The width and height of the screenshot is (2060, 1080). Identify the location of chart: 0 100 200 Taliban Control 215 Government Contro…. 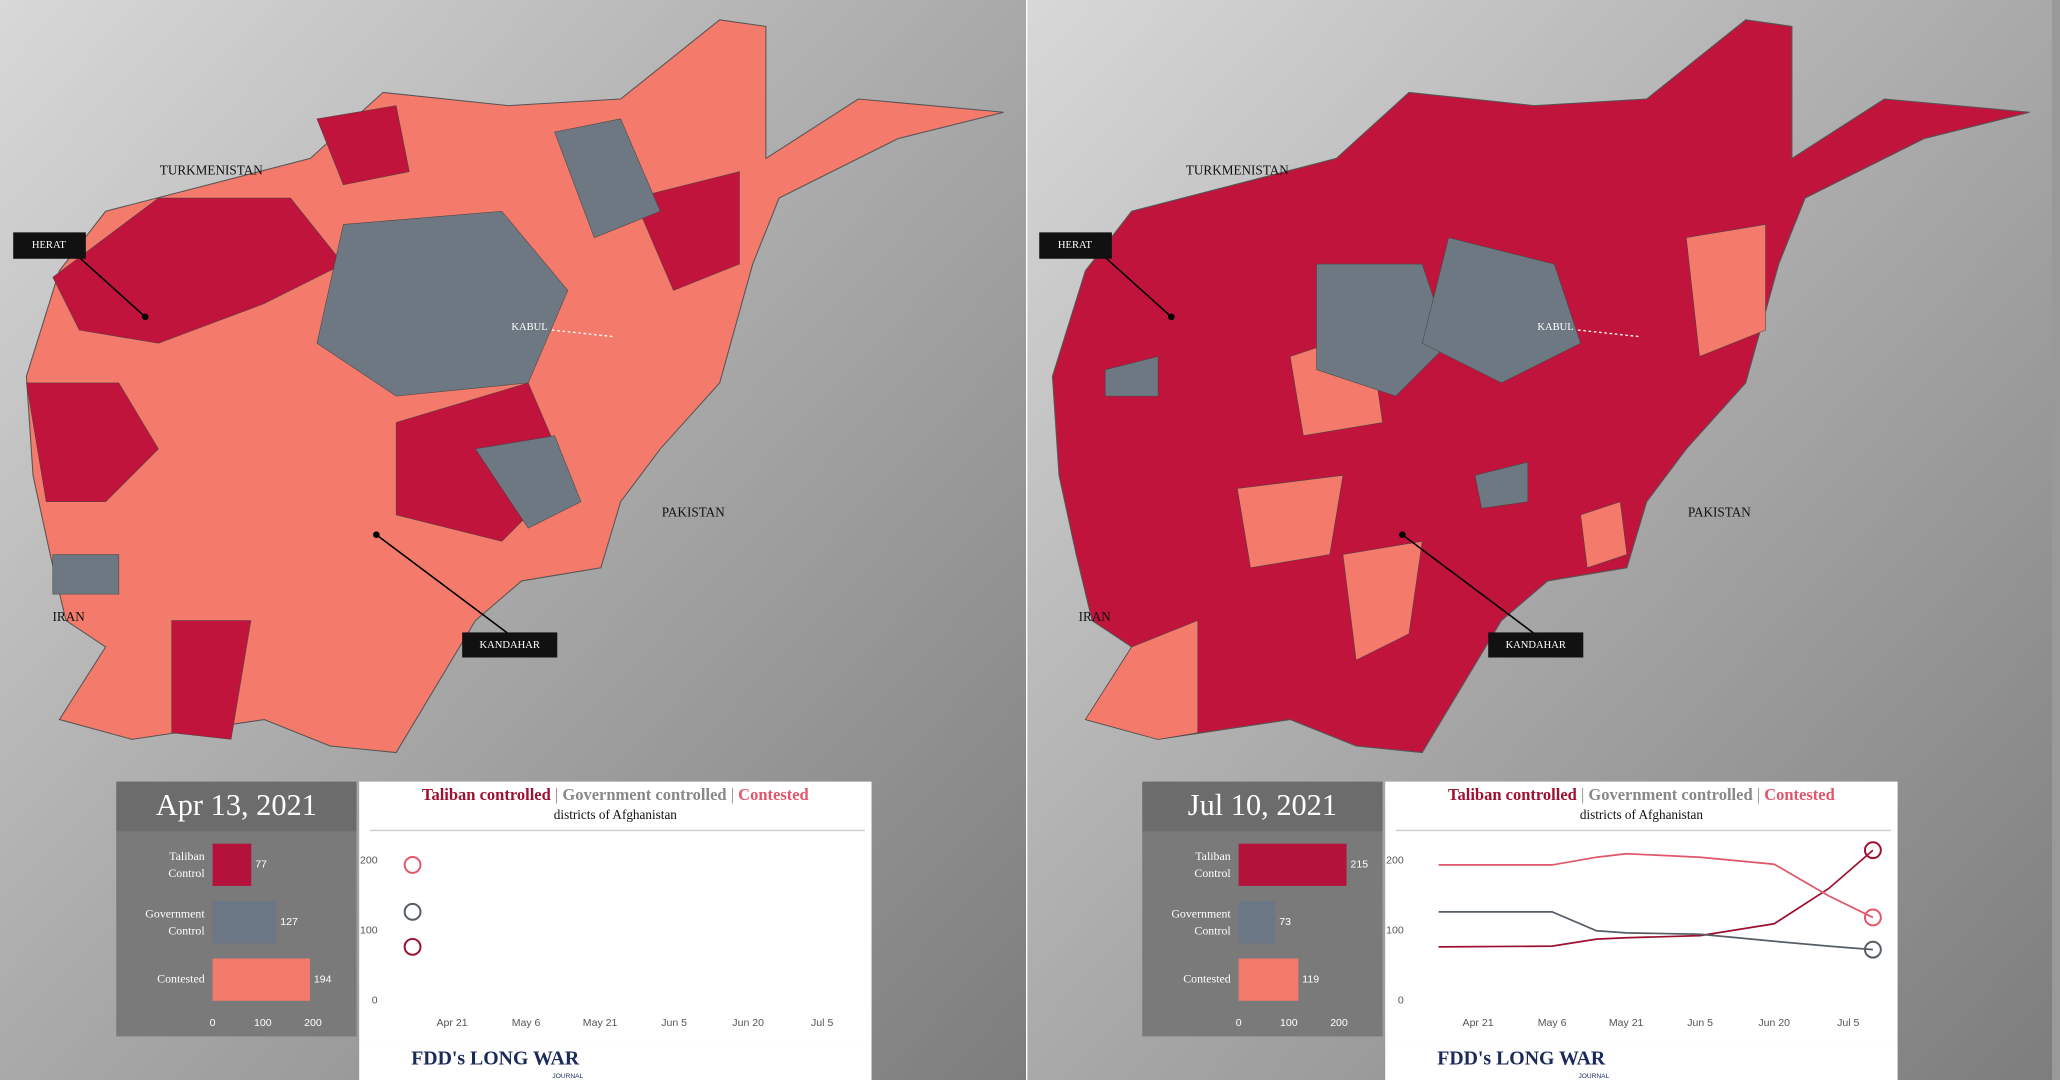
(1269, 936).